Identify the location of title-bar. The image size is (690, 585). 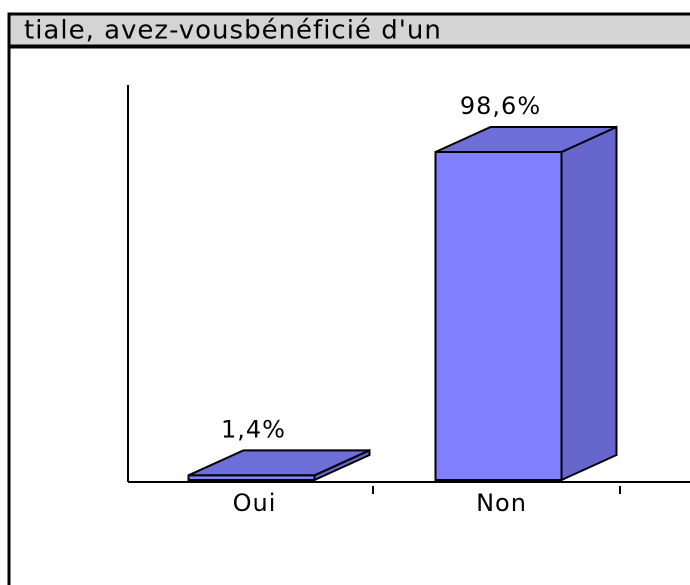
(348, 30).